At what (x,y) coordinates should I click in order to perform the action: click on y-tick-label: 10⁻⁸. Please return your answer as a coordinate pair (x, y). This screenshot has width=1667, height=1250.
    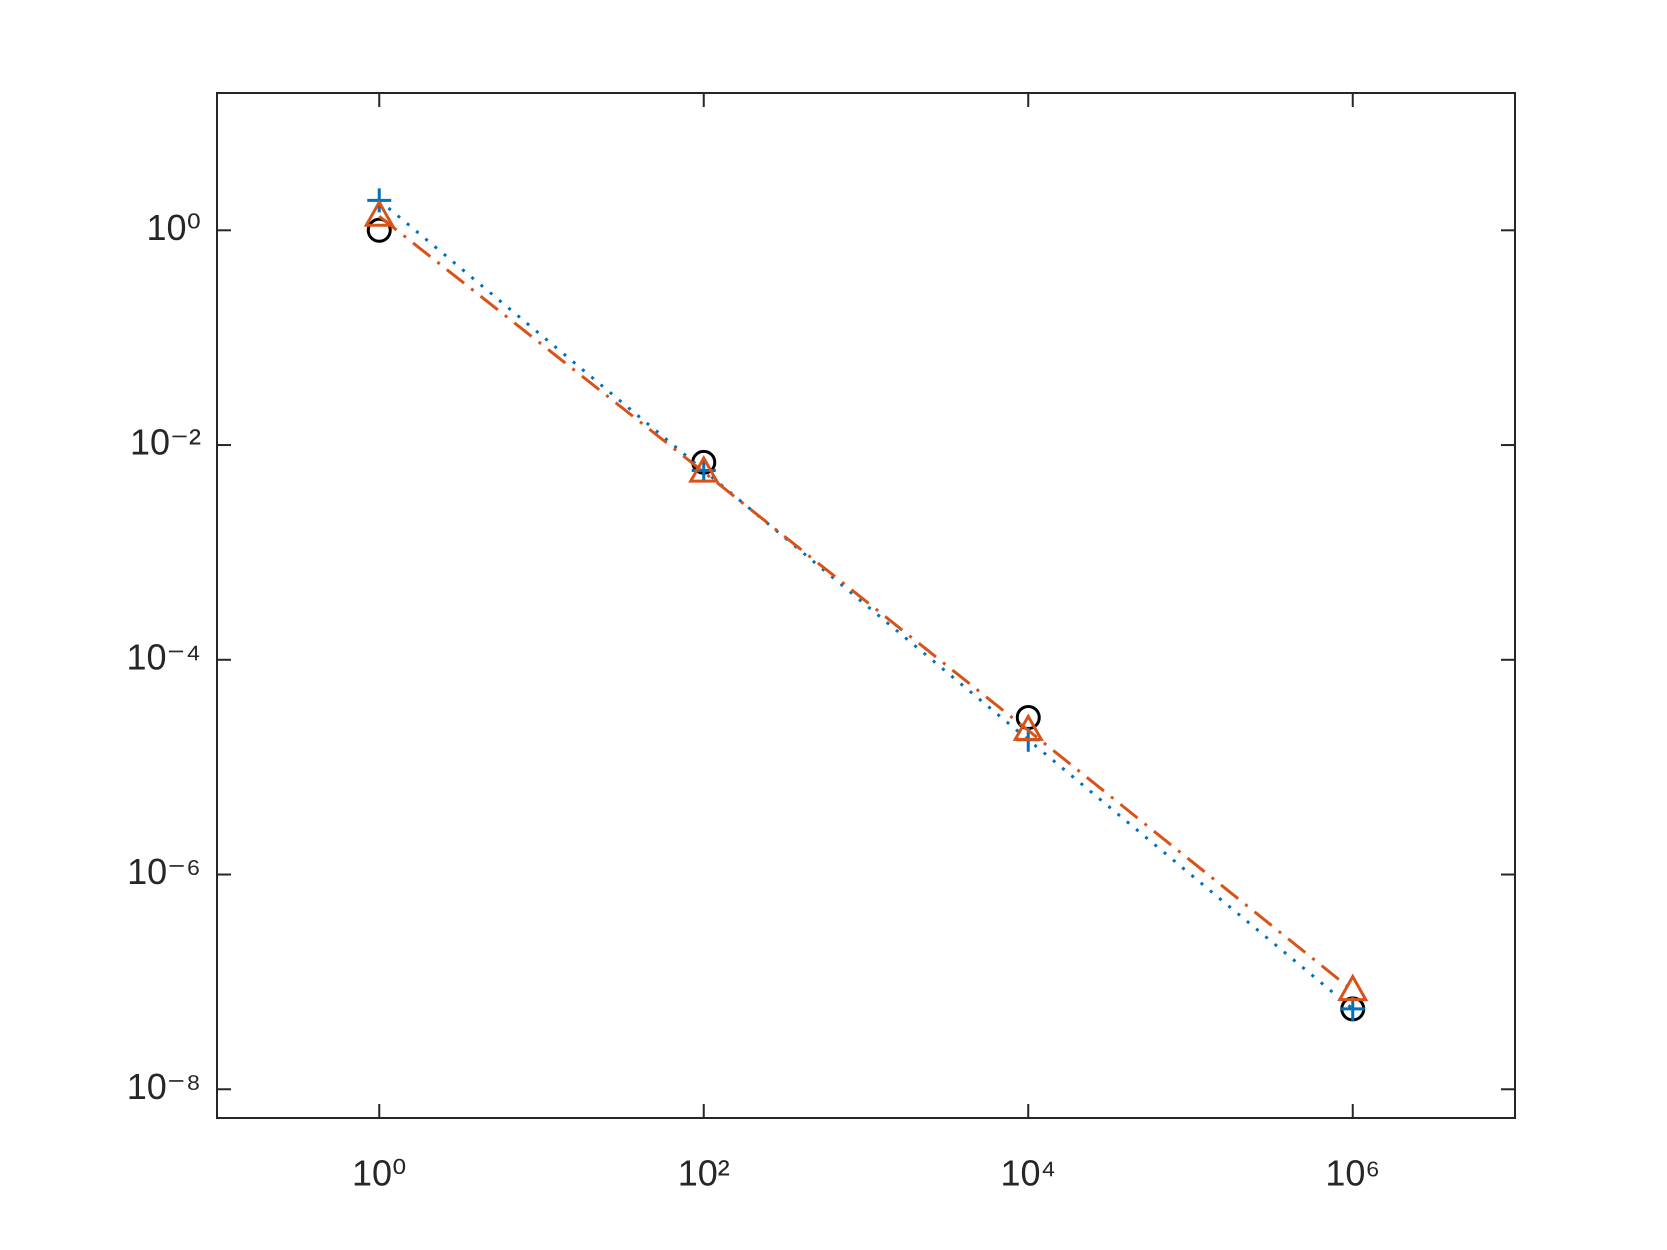
    Looking at the image, I should click on (164, 1086).